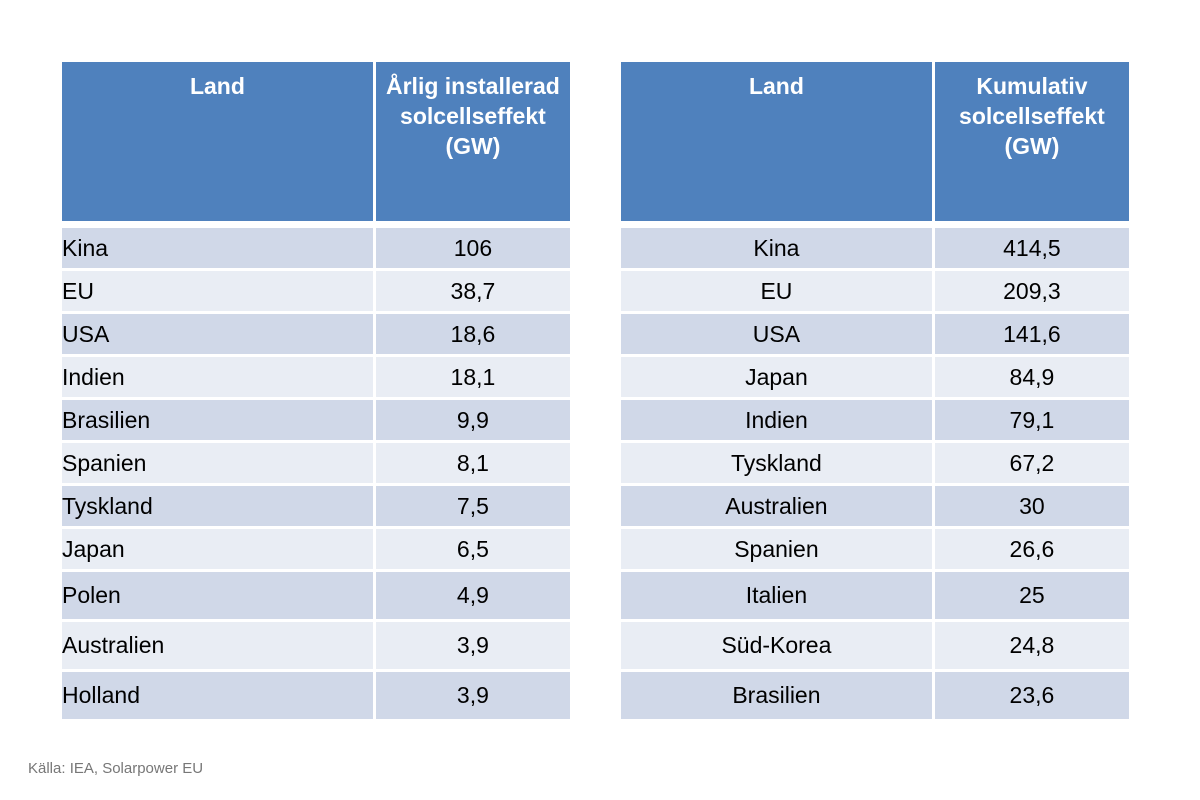  Describe the element at coordinates (472, 145) in the screenshot. I see `header-cell: Årlig installerad solcellseffekt (GW)` at that location.